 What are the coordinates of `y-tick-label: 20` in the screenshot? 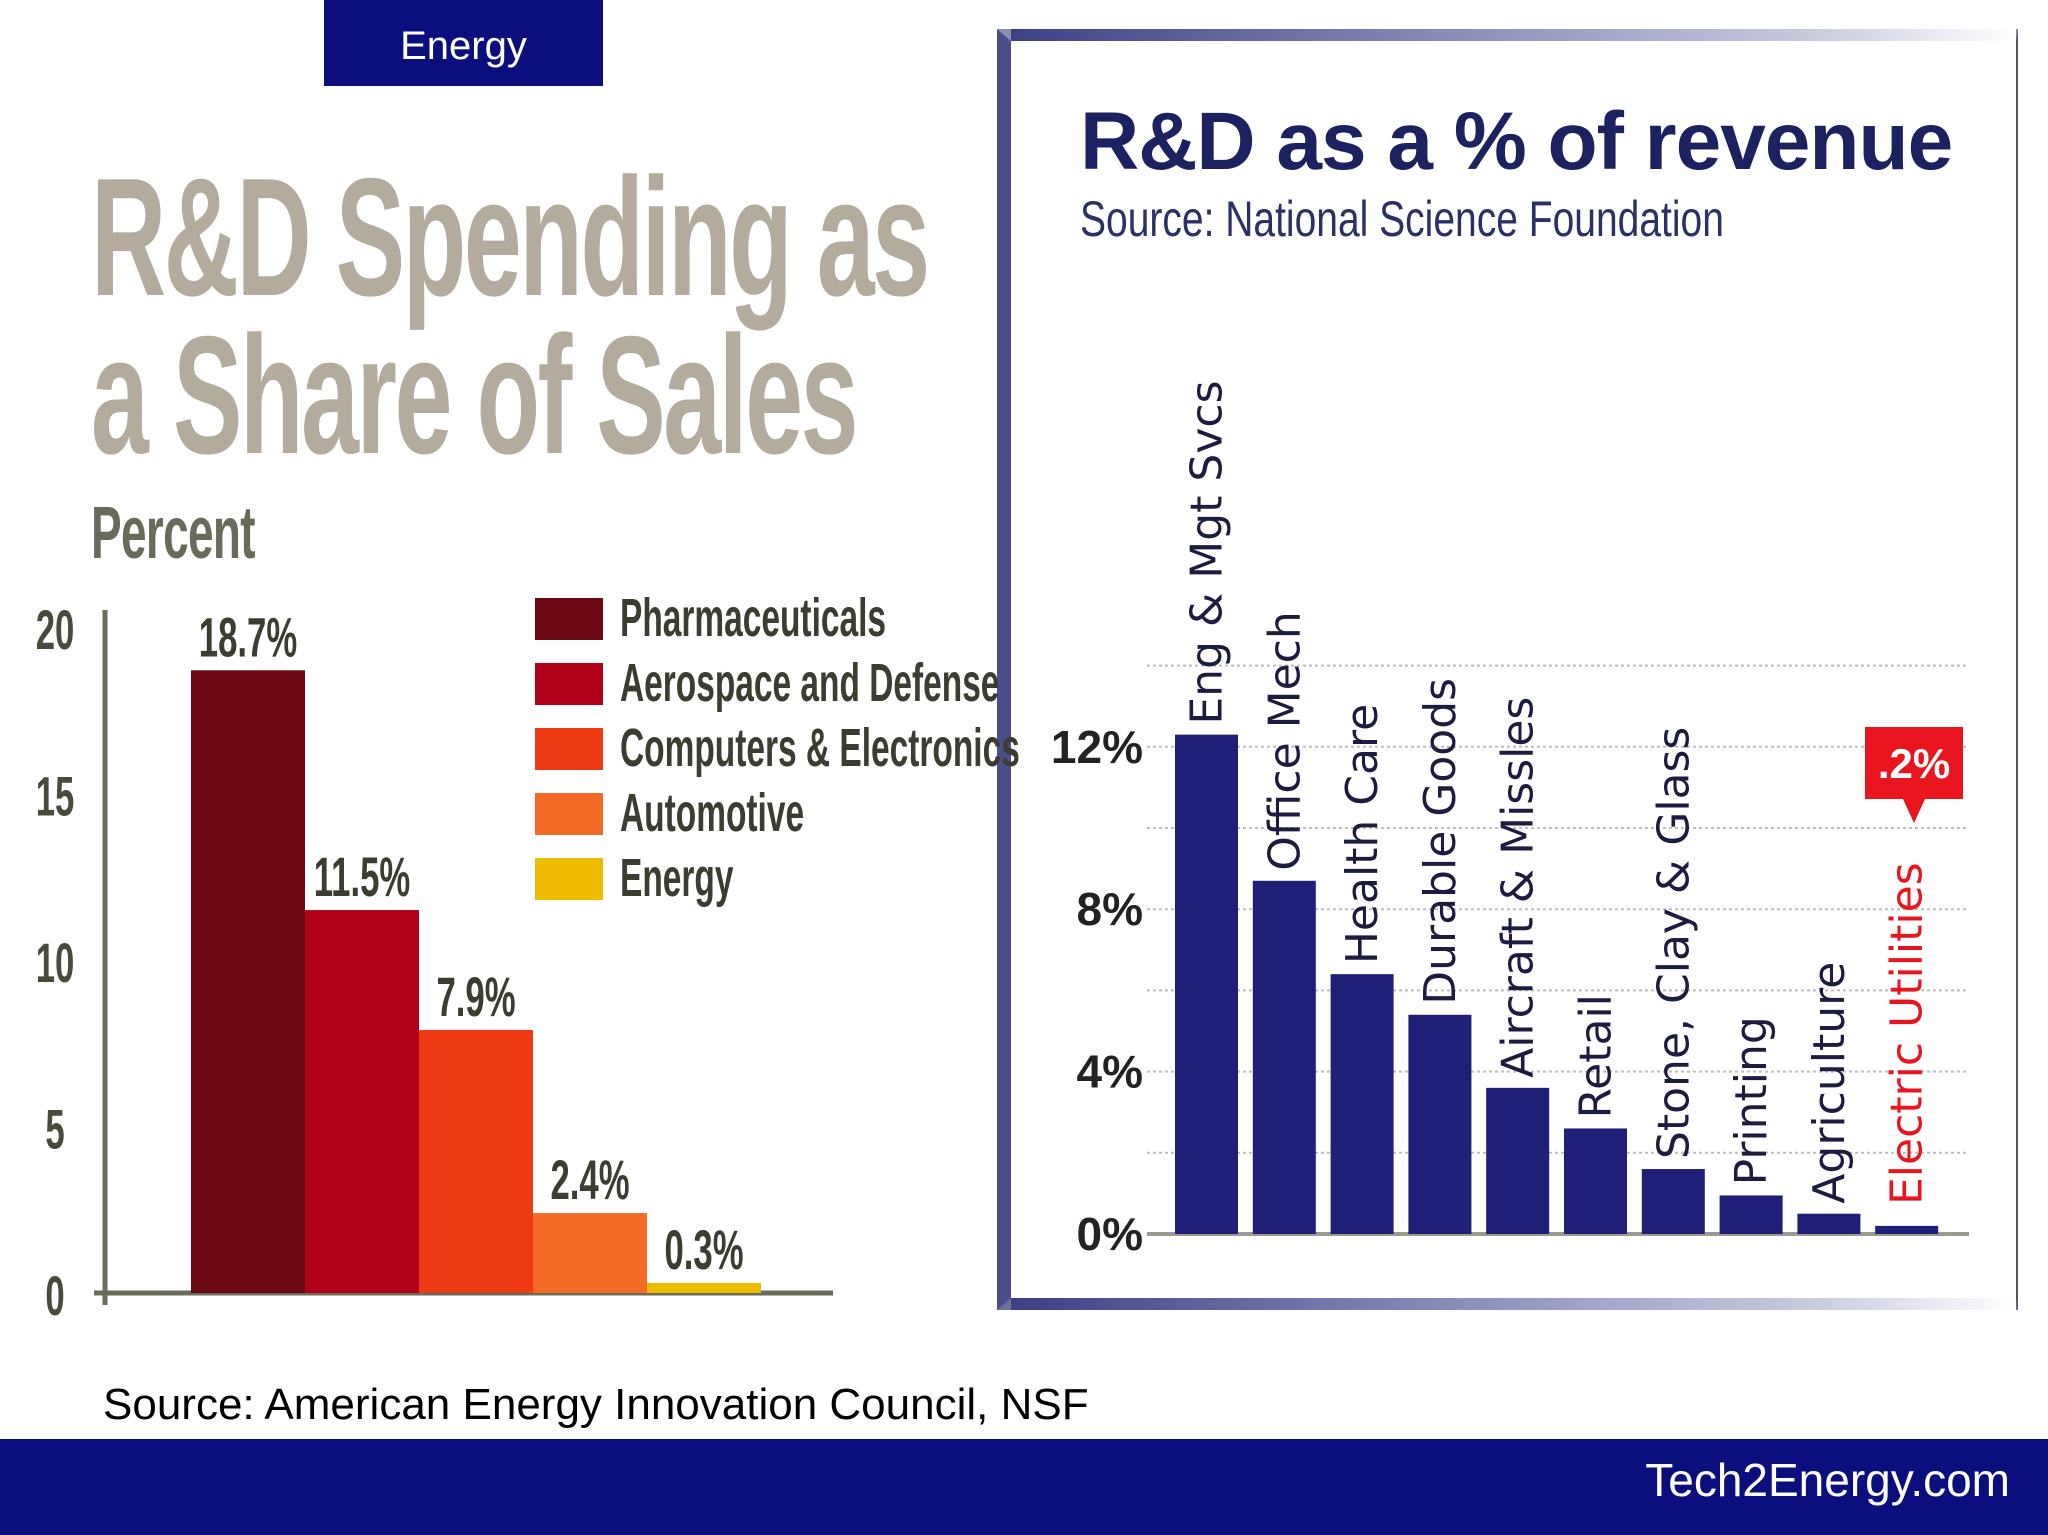 It's located at (55, 630).